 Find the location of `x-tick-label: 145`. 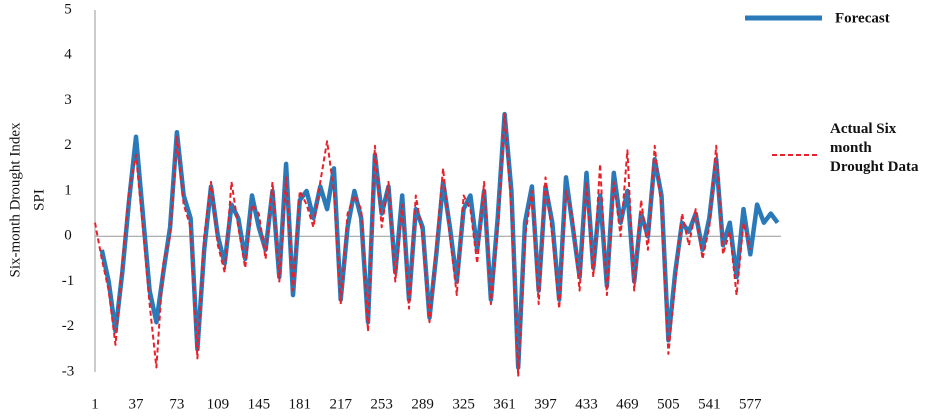

x-tick-label: 145 is located at coordinates (259, 404).